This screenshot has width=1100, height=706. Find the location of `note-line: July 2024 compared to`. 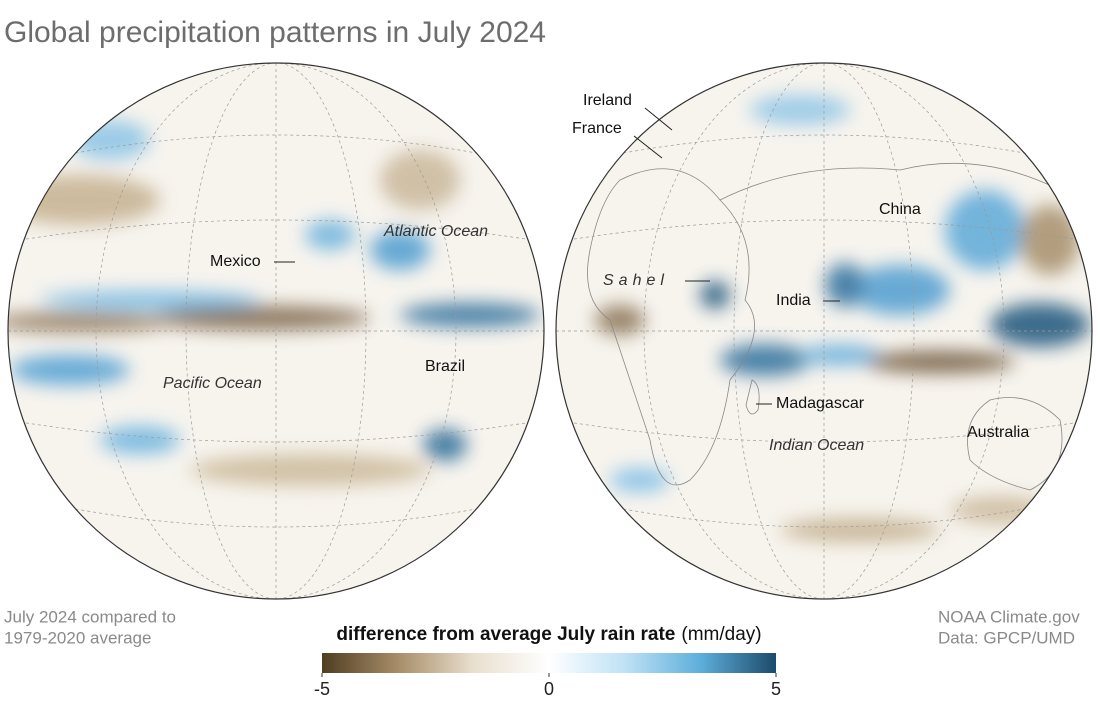

note-line: July 2024 compared to is located at coordinates (90, 616).